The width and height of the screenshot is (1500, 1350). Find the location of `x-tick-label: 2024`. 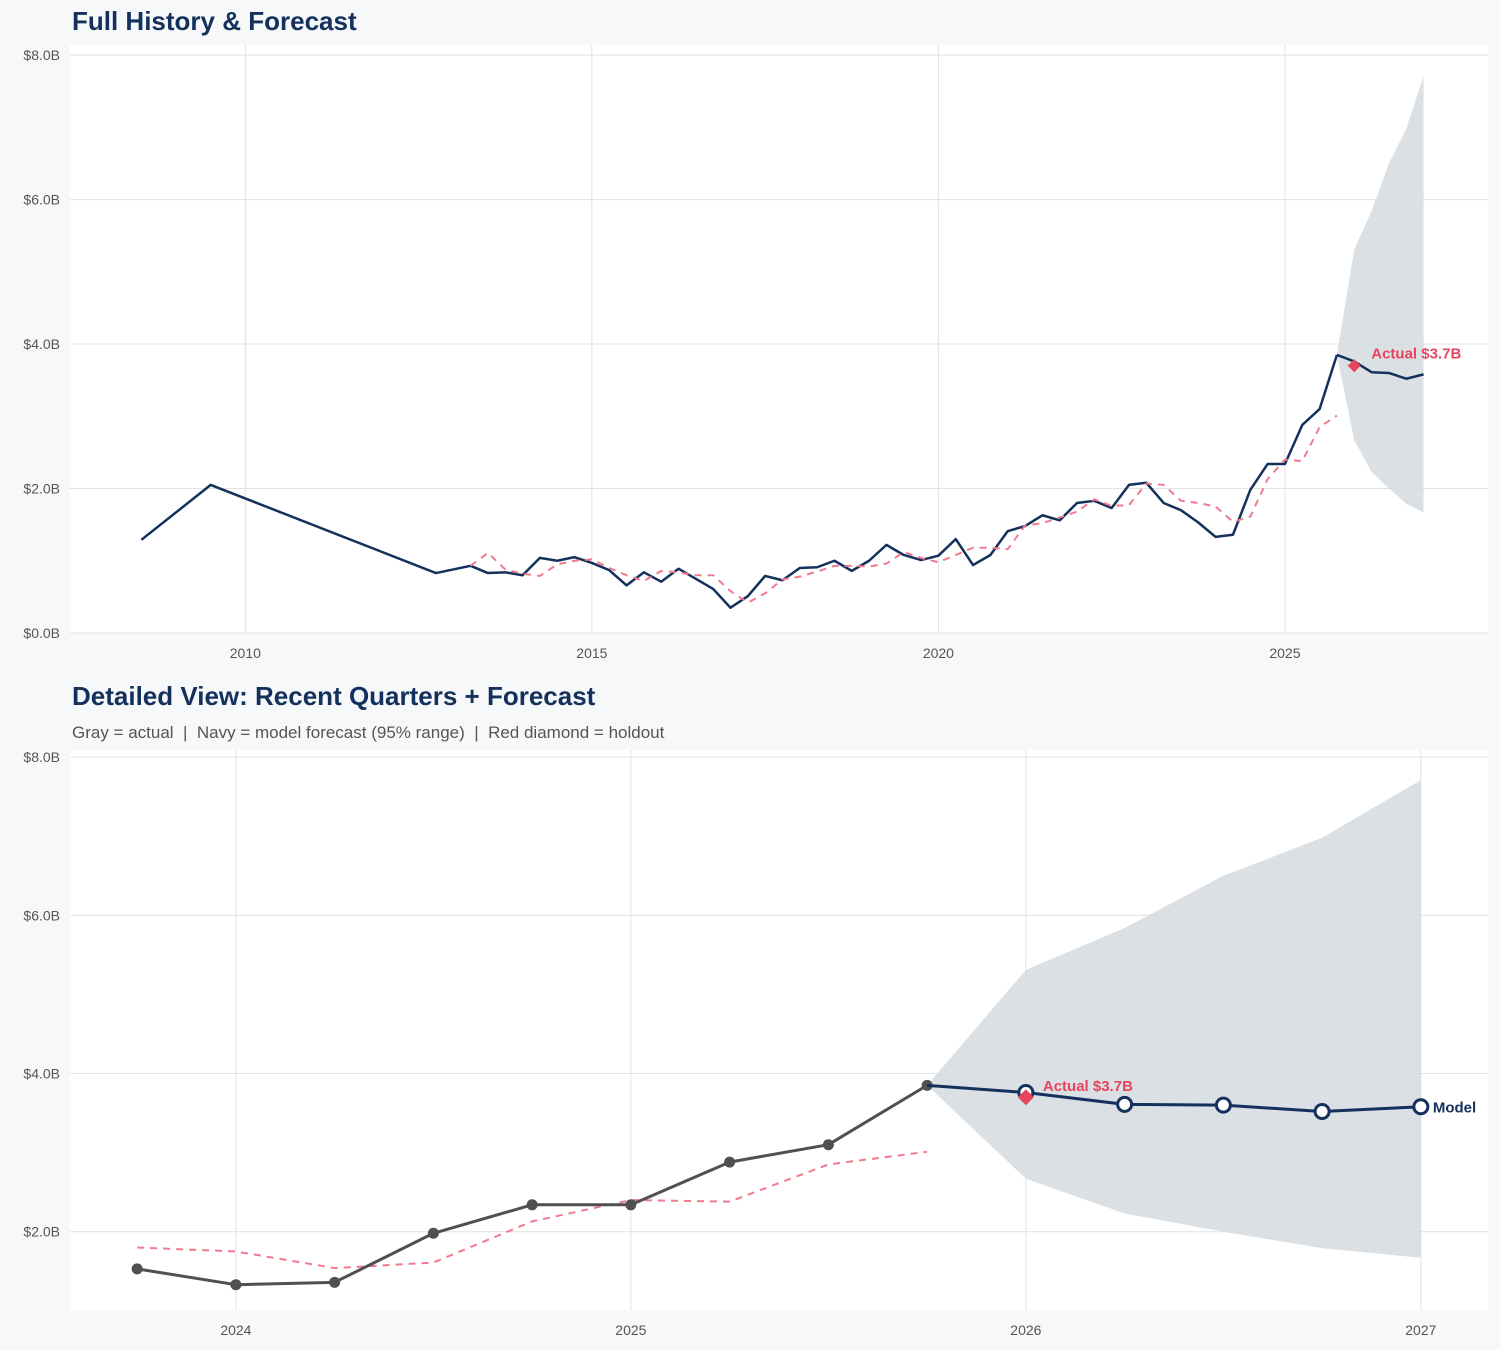

x-tick-label: 2024 is located at coordinates (235, 1330).